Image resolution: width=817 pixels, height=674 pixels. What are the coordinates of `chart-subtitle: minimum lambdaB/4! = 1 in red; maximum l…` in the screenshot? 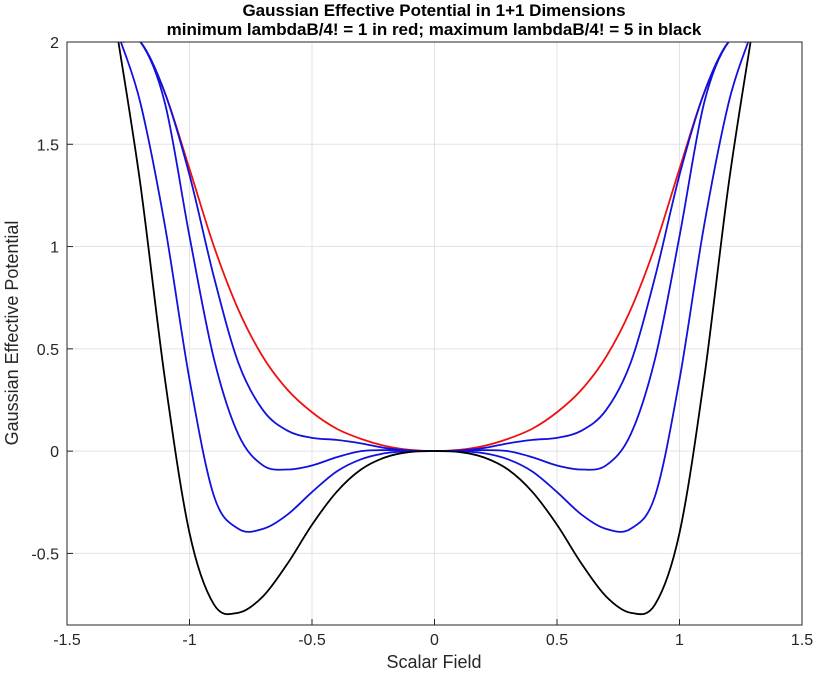 It's located at (434, 29).